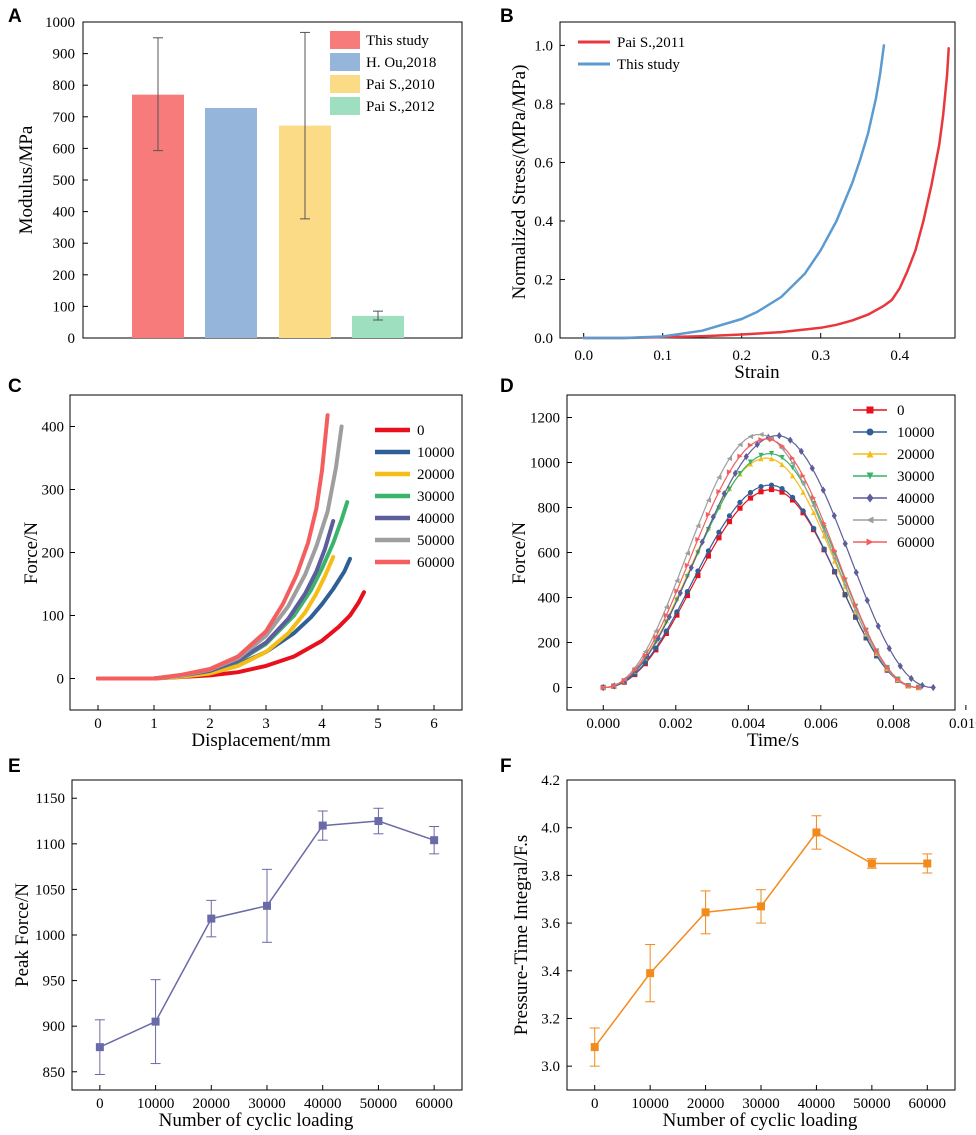  I want to click on panel-c-xtick-label: 4, so click(322, 724).